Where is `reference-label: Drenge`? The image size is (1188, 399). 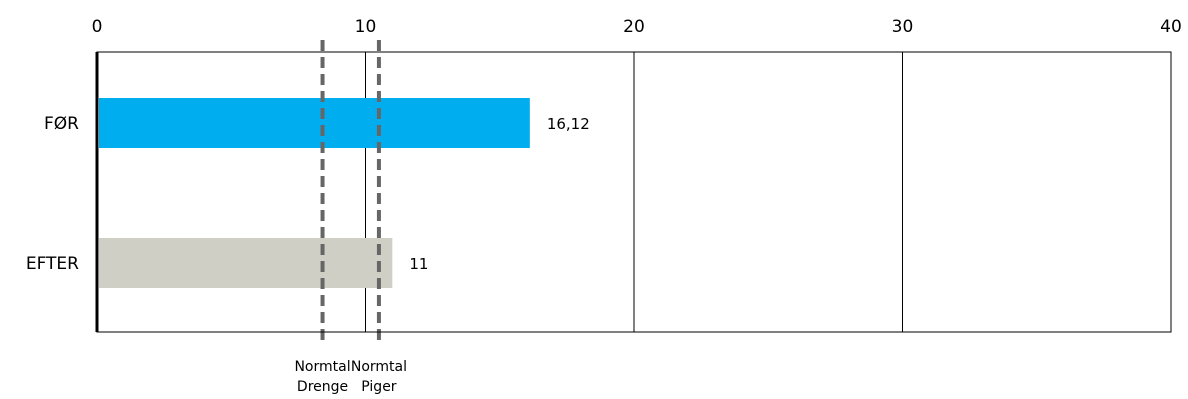
reference-label: Drenge is located at coordinates (322, 387).